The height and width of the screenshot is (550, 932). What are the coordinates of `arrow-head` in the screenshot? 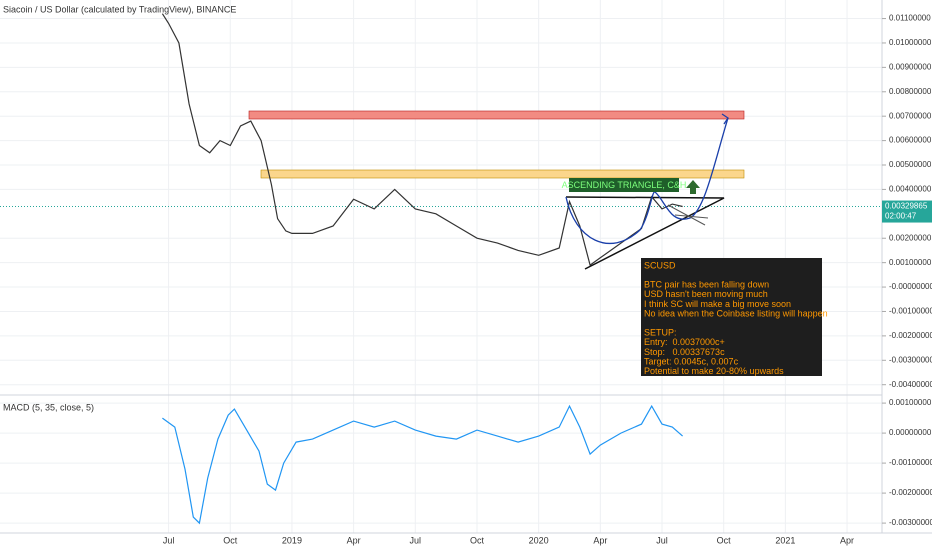 It's located at (725, 119).